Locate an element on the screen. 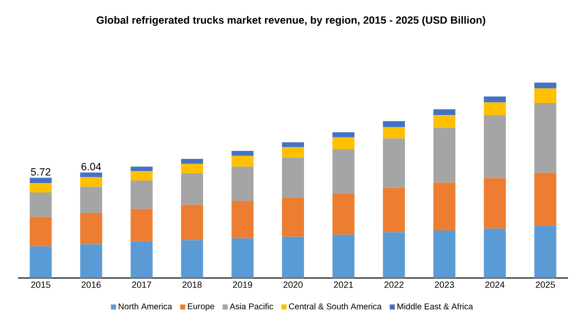 The height and width of the screenshot is (330, 582). legend-label: Asia Pacific is located at coordinates (252, 306).